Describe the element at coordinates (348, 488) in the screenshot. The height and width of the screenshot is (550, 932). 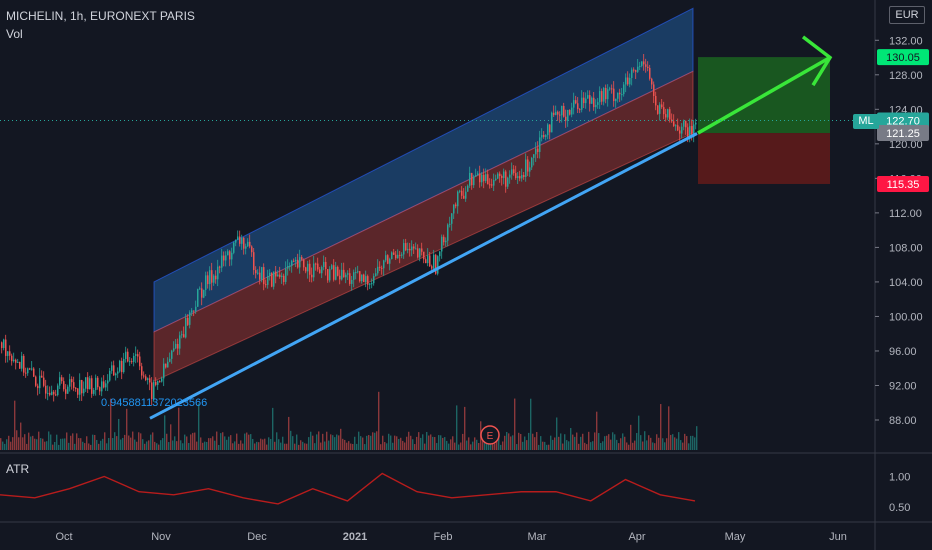
I see `atr-line` at that location.